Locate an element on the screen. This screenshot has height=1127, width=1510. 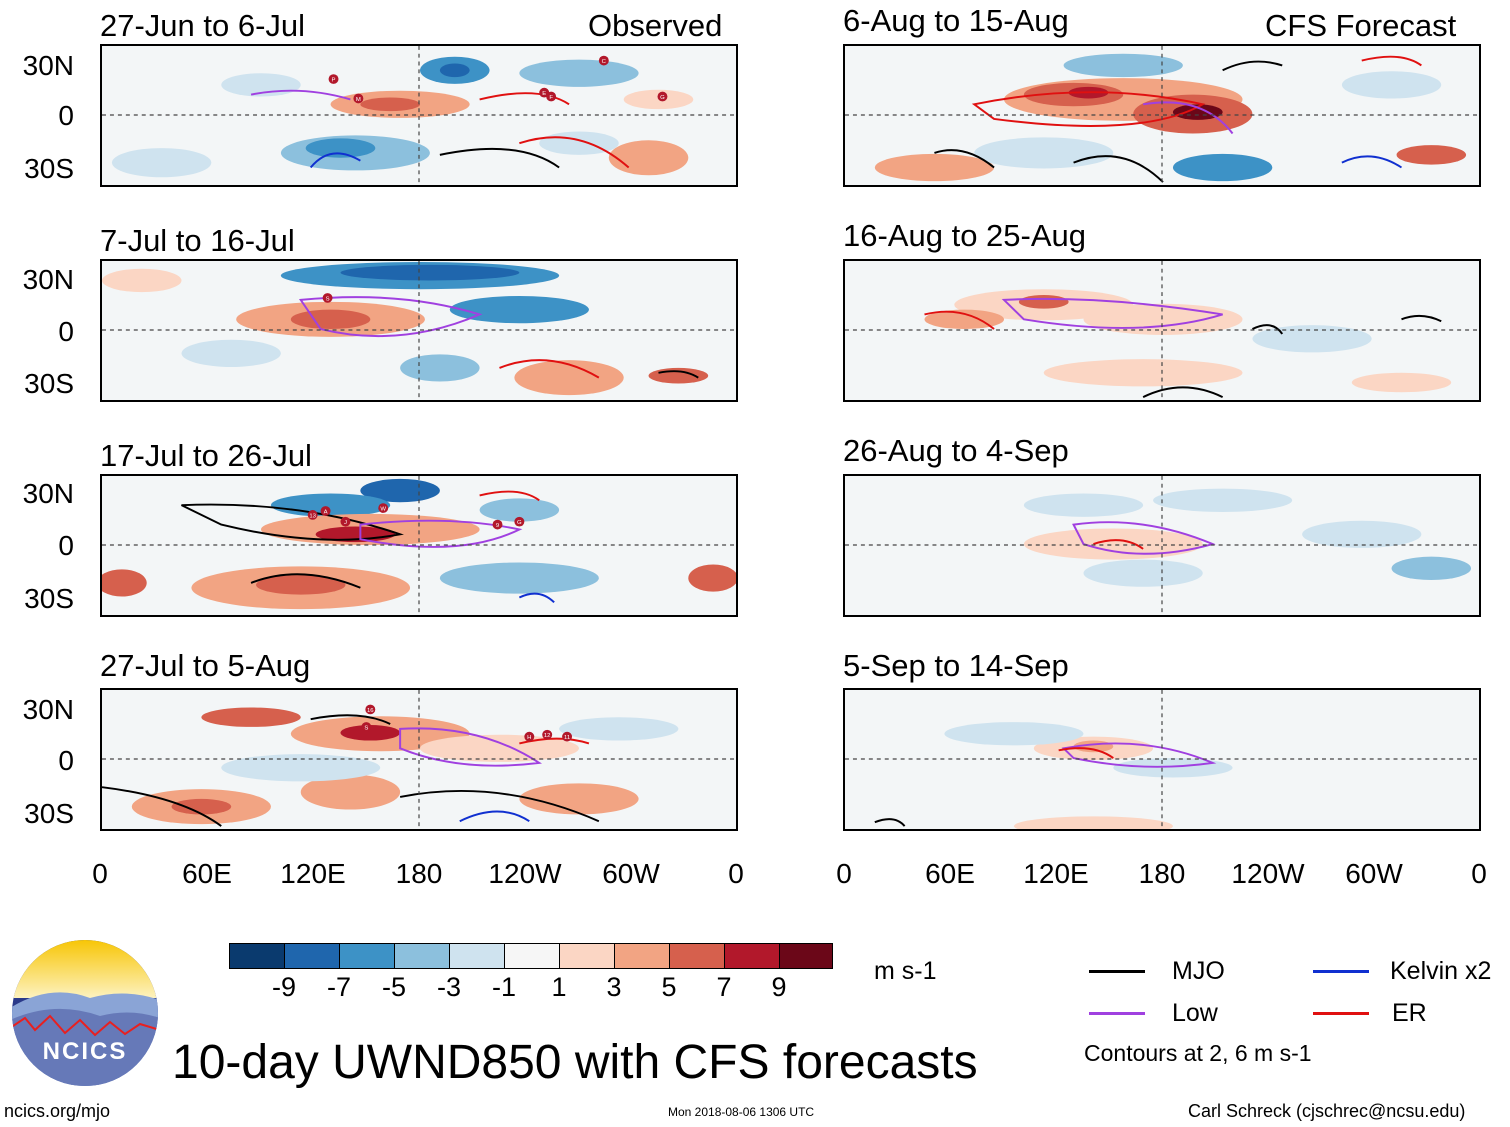
lon-label: 60E is located at coordinates (207, 873).